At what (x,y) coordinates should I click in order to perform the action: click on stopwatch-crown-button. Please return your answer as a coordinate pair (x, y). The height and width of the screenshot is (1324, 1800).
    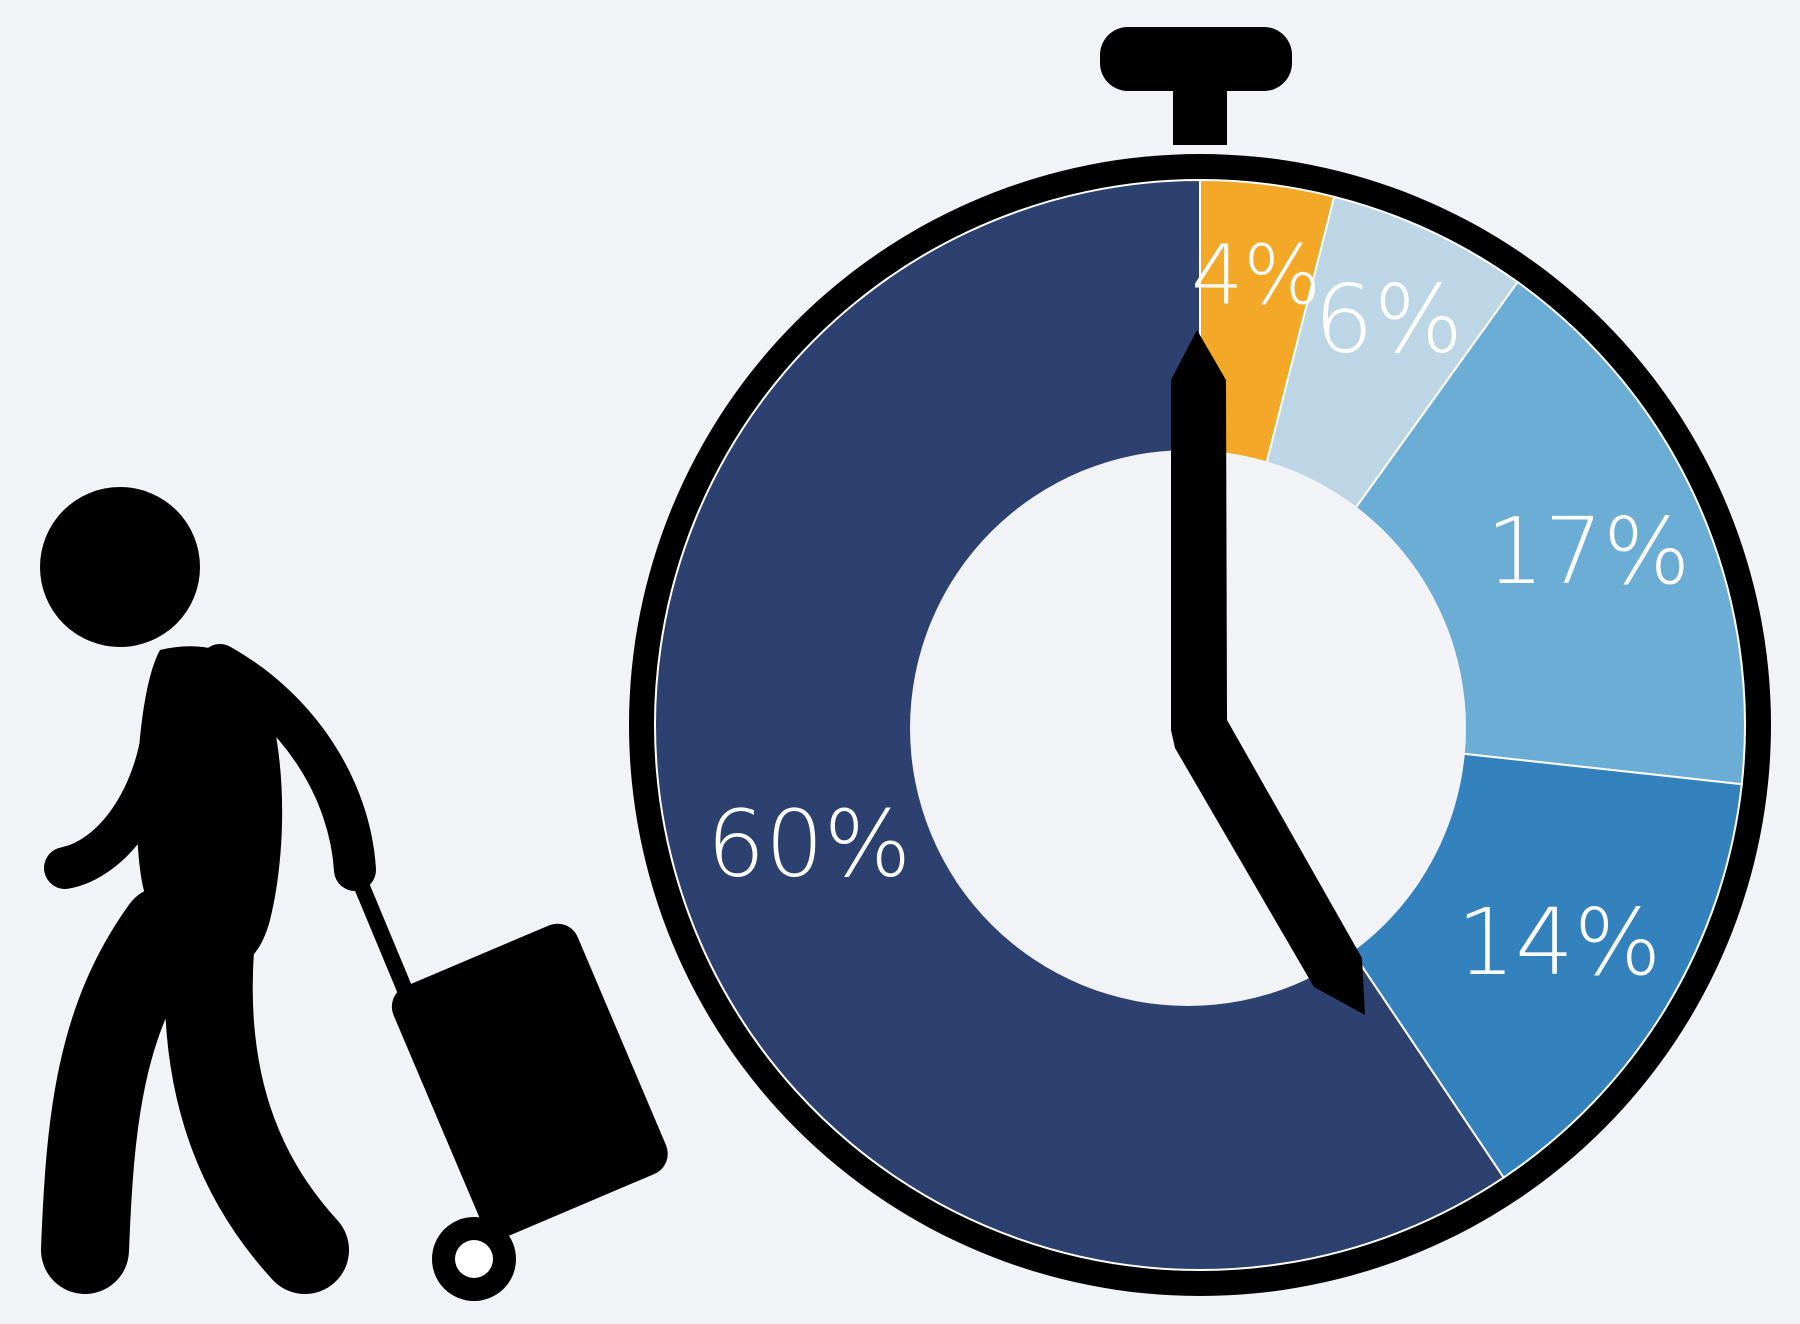
    Looking at the image, I should click on (1196, 59).